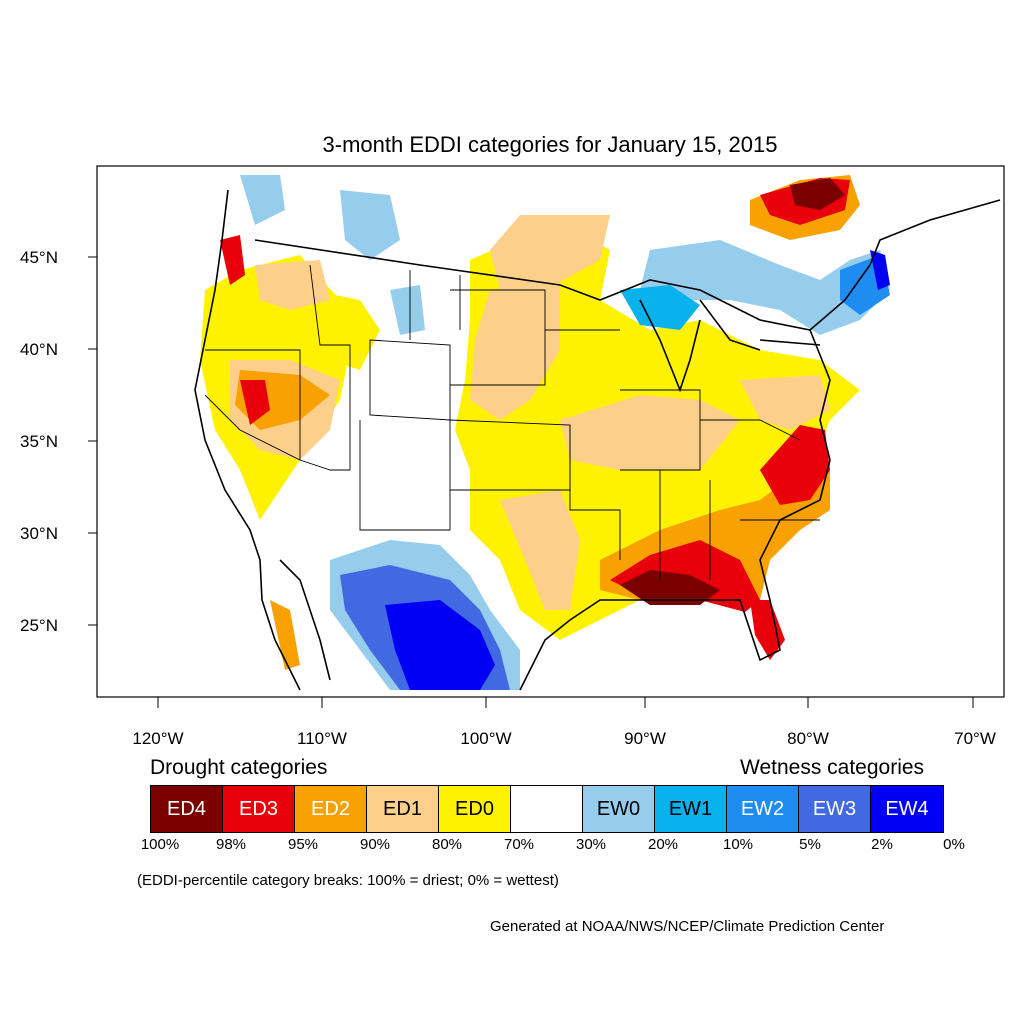 The height and width of the screenshot is (1024, 1024). Describe the element at coordinates (519, 844) in the screenshot. I see `pct-label: 70%` at that location.